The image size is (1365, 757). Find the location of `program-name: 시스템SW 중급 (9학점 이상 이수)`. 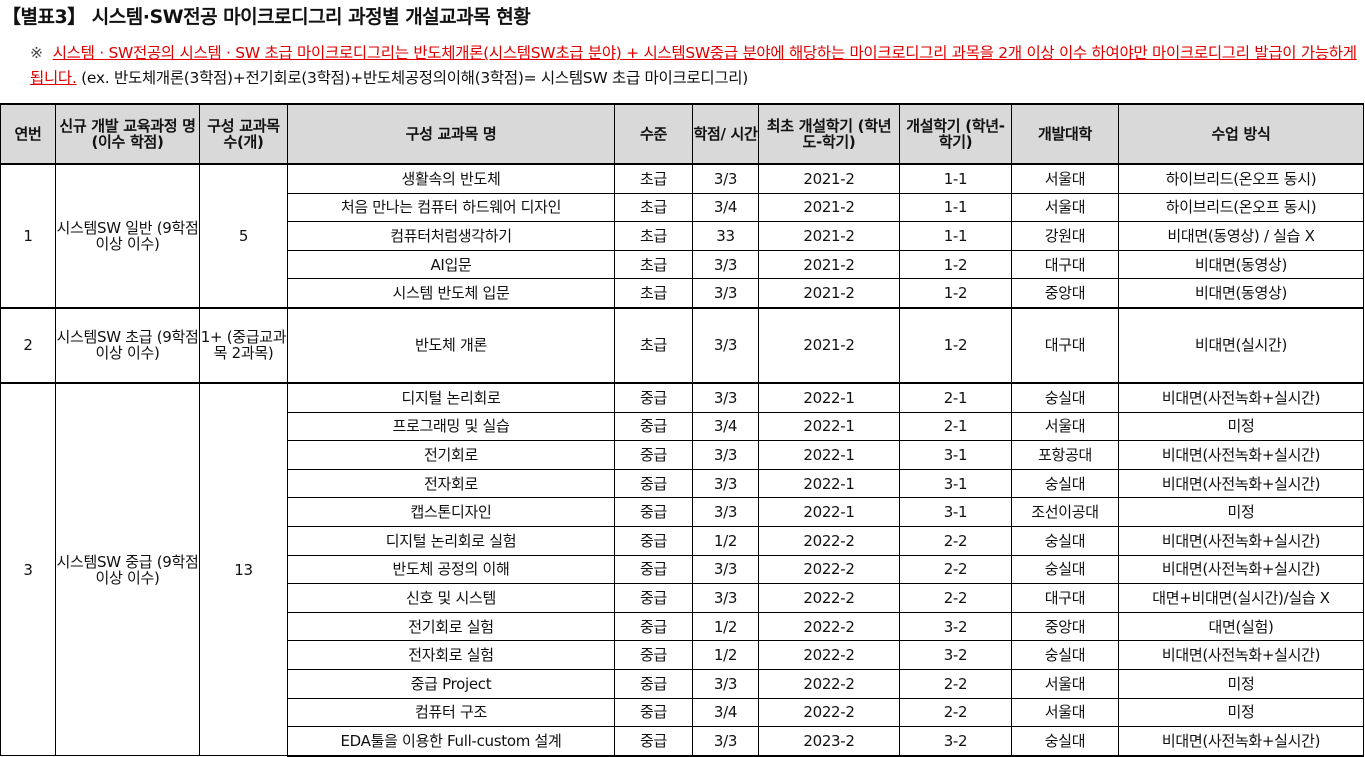

program-name: 시스템SW 중급 (9학점 이상 이수) is located at coordinates (127, 569).